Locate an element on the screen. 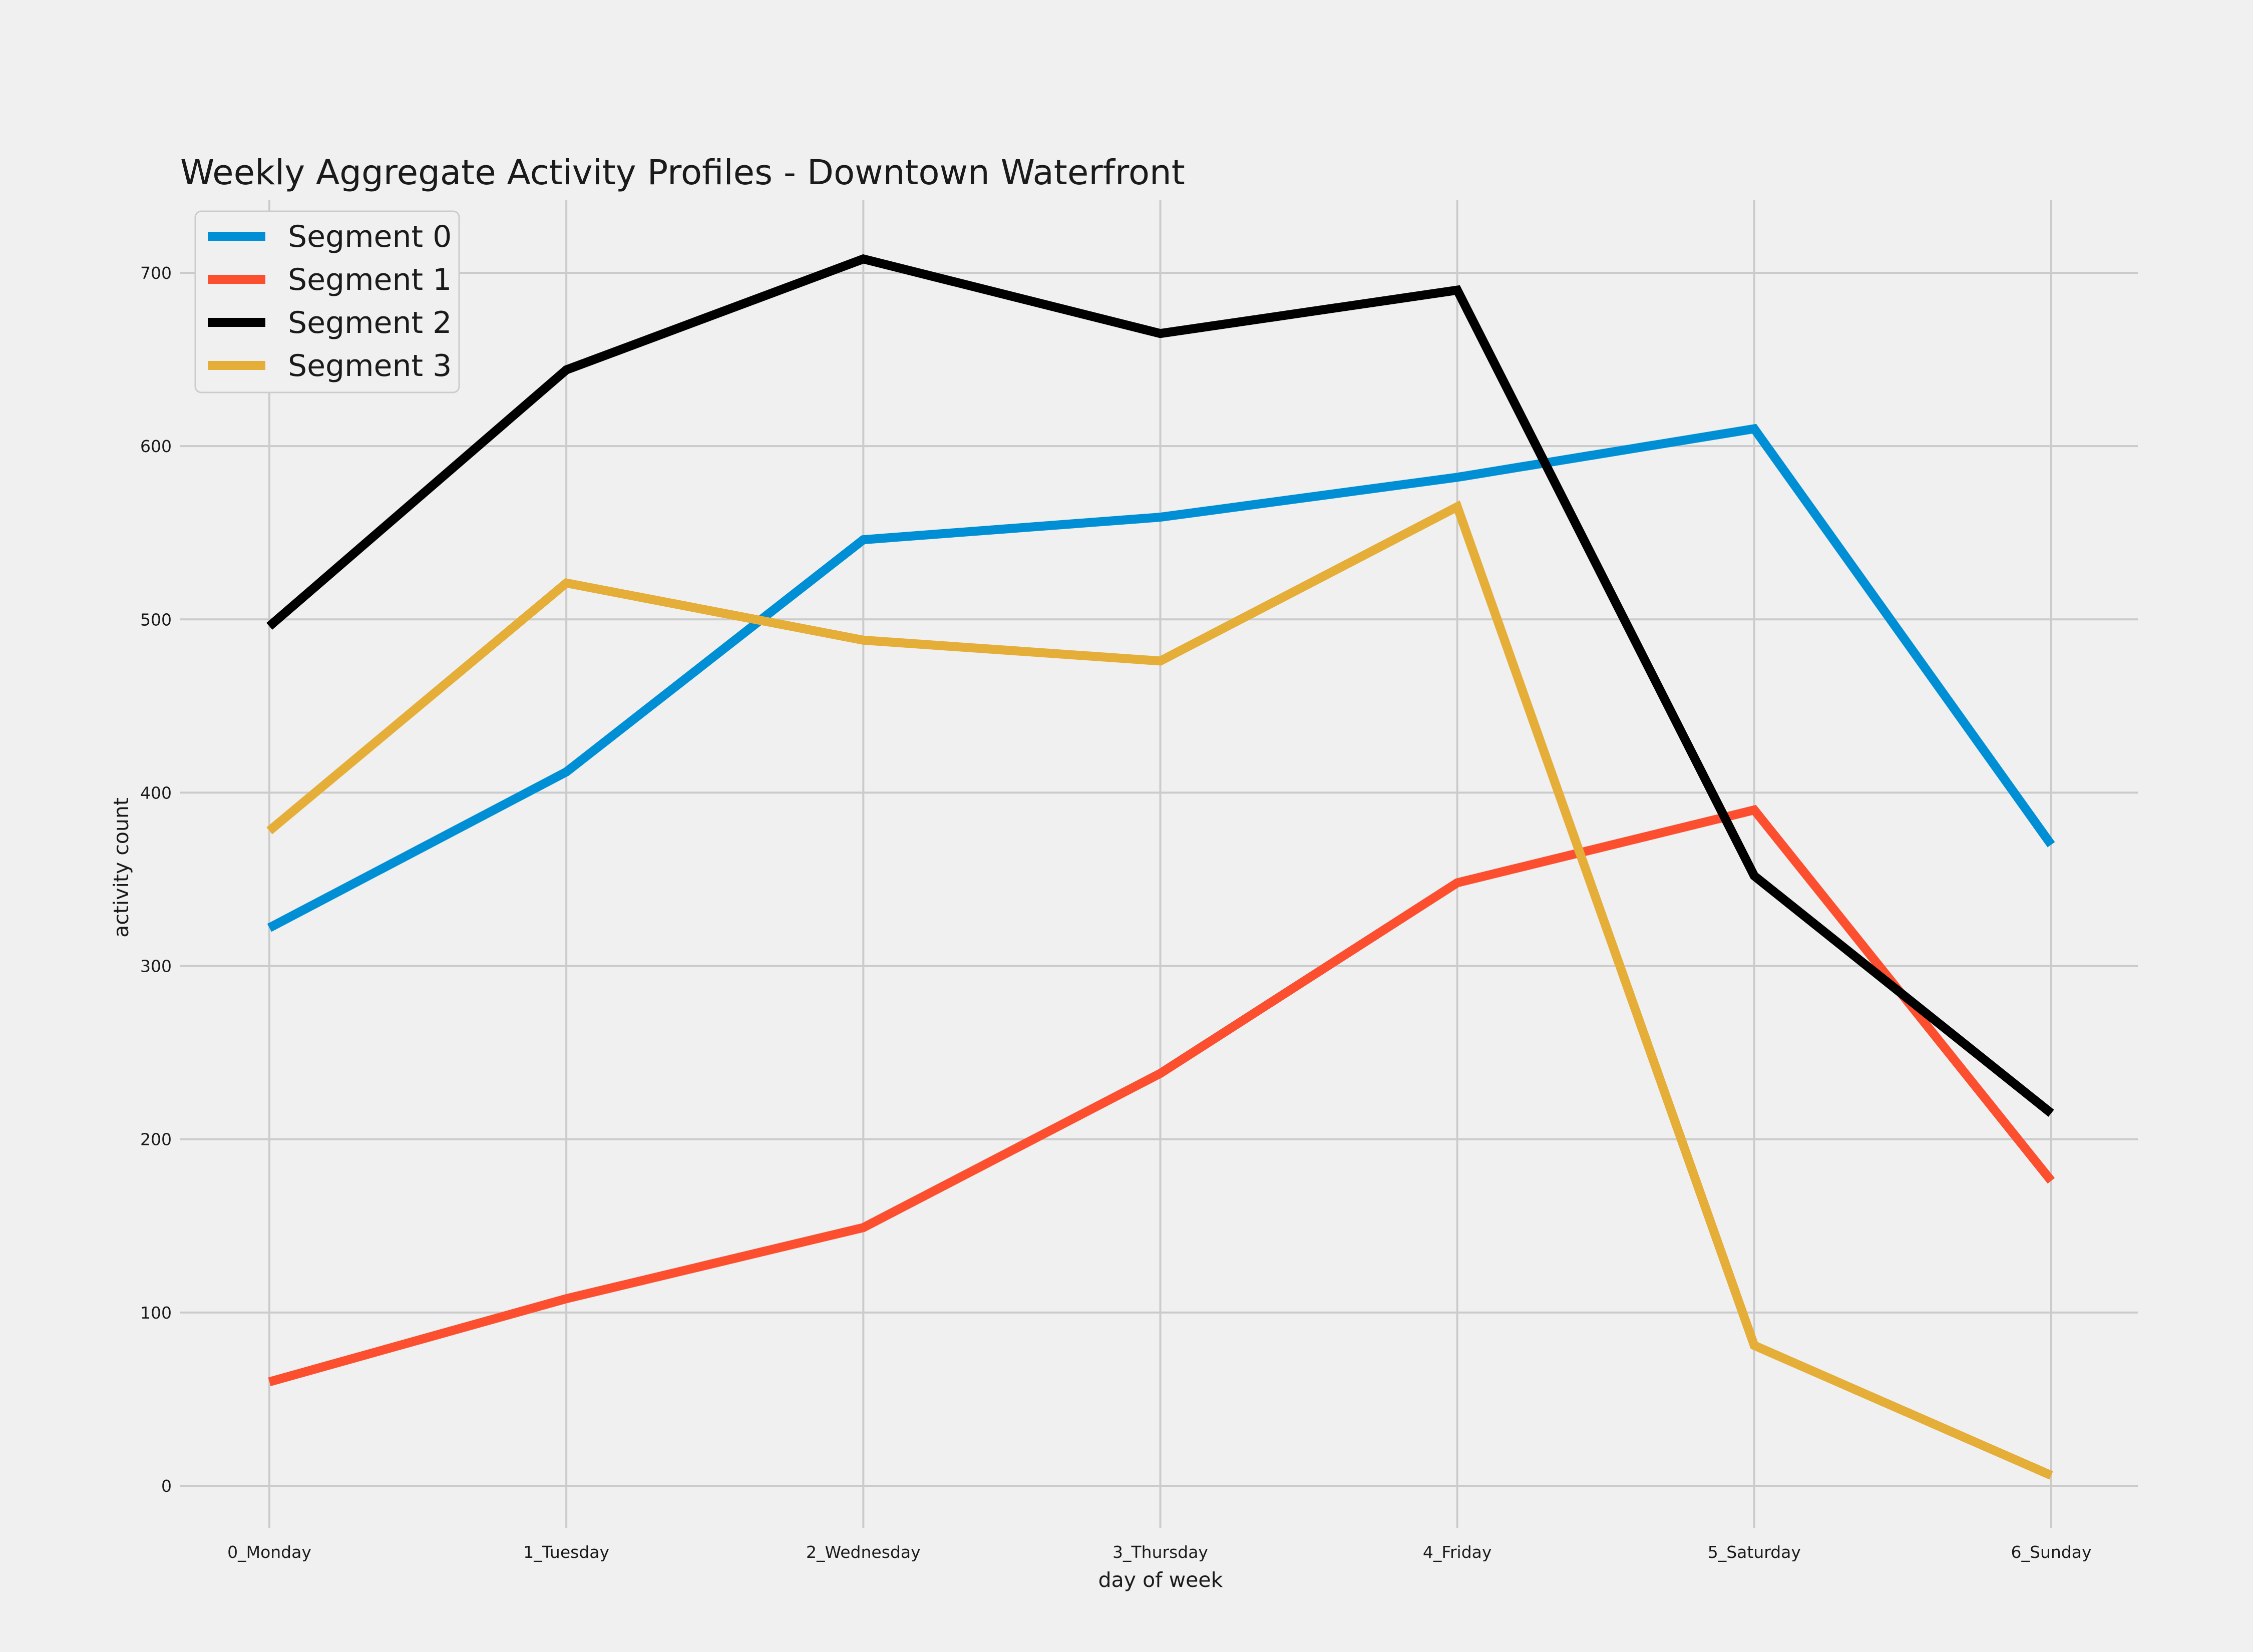 This screenshot has height=1652, width=2253. legend-label-segment-0: Segment 0 is located at coordinates (370, 236).